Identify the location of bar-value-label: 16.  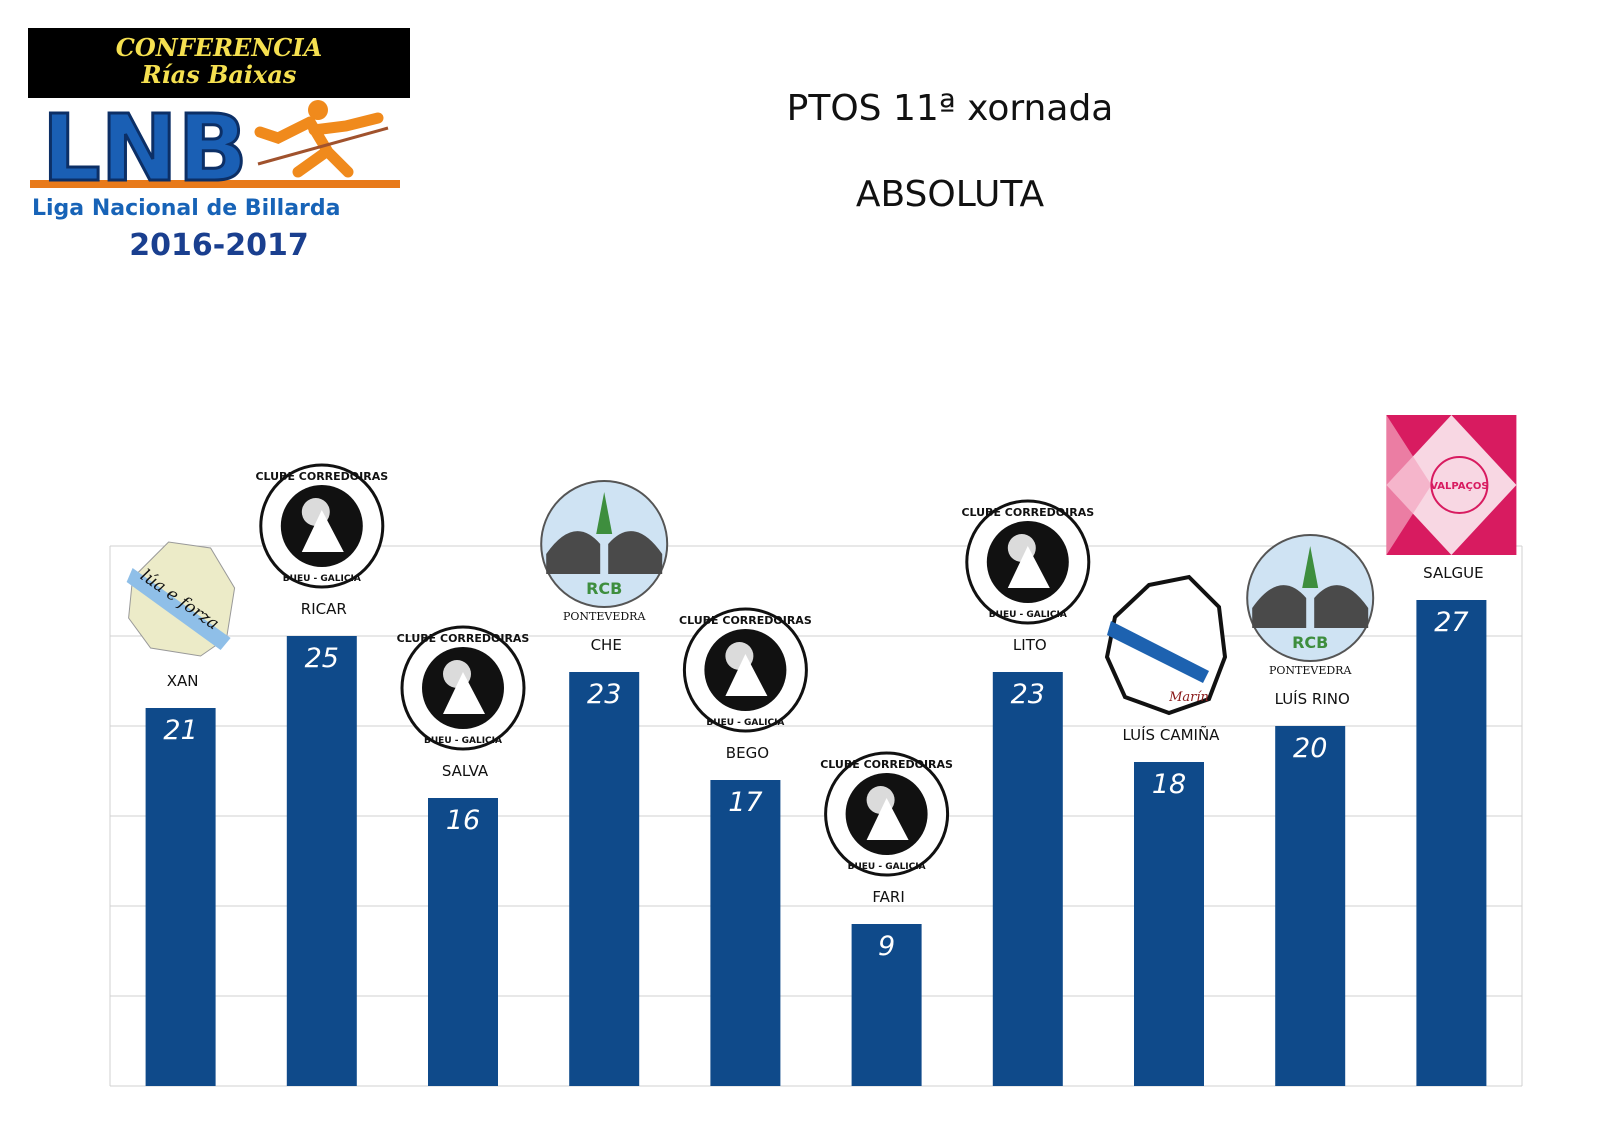
(463, 820).